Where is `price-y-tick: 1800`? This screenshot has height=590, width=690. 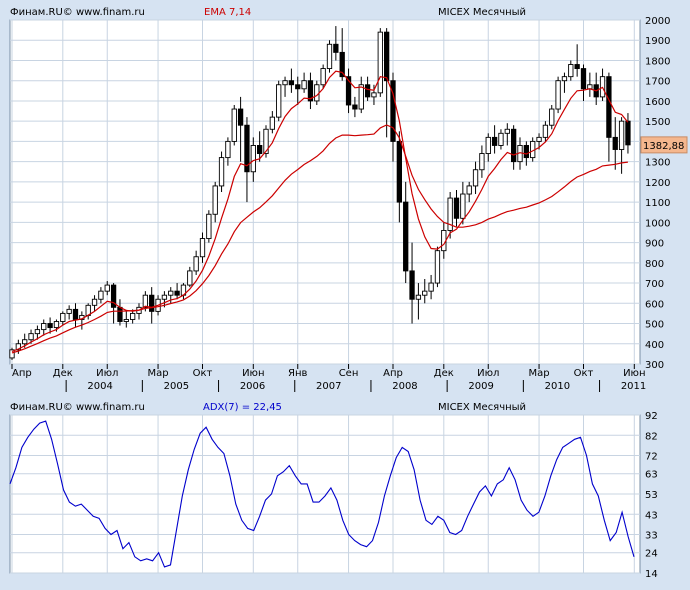 price-y-tick: 1800 is located at coordinates (657, 61).